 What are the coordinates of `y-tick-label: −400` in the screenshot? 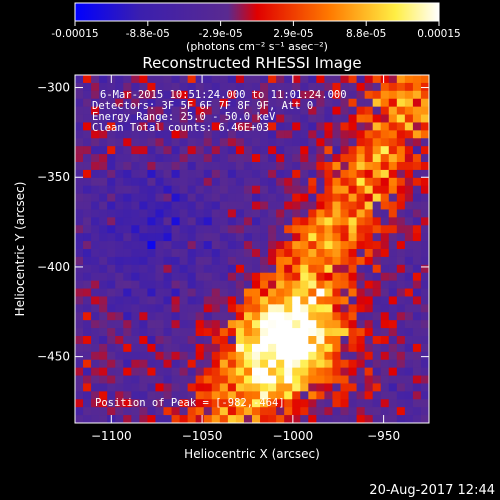 It's located at (53, 267).